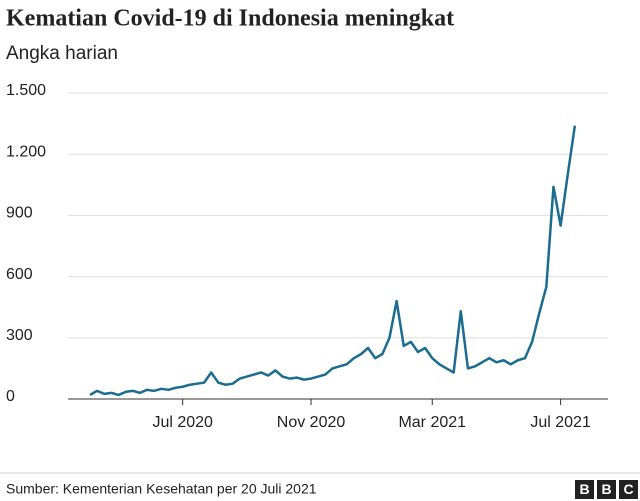 The height and width of the screenshot is (501, 640). Describe the element at coordinates (26, 90) in the screenshot. I see `y-tick-label: 1.500` at that location.